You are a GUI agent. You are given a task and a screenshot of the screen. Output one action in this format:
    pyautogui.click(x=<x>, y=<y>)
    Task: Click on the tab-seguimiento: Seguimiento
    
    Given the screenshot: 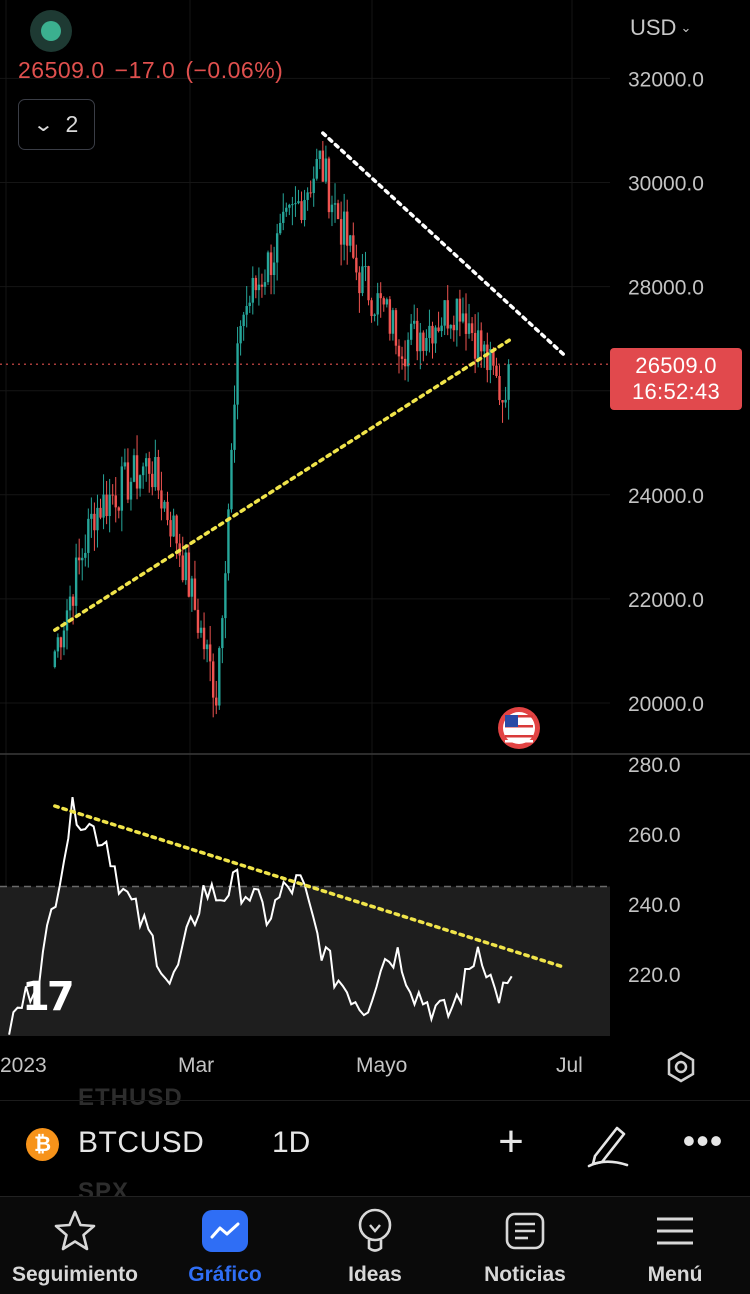 What is the action you would take?
    pyautogui.click(x=75, y=1247)
    